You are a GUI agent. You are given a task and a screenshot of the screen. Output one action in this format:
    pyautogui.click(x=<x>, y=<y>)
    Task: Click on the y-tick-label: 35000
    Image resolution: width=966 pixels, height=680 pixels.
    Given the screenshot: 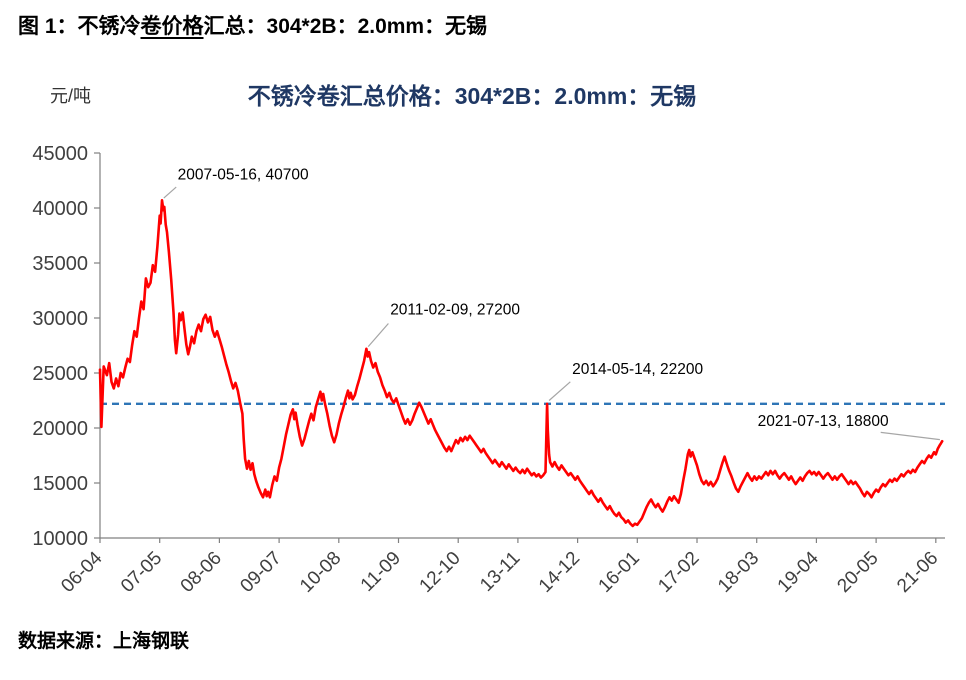 What is the action you would take?
    pyautogui.click(x=60, y=264)
    